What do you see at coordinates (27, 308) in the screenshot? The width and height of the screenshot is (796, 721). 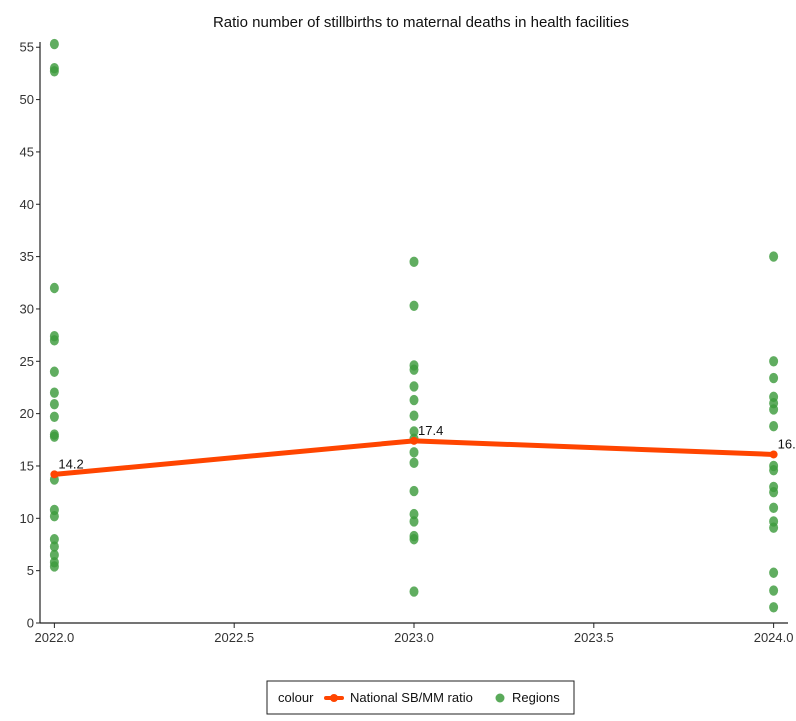 I see `y-tick-label: 30` at bounding box center [27, 308].